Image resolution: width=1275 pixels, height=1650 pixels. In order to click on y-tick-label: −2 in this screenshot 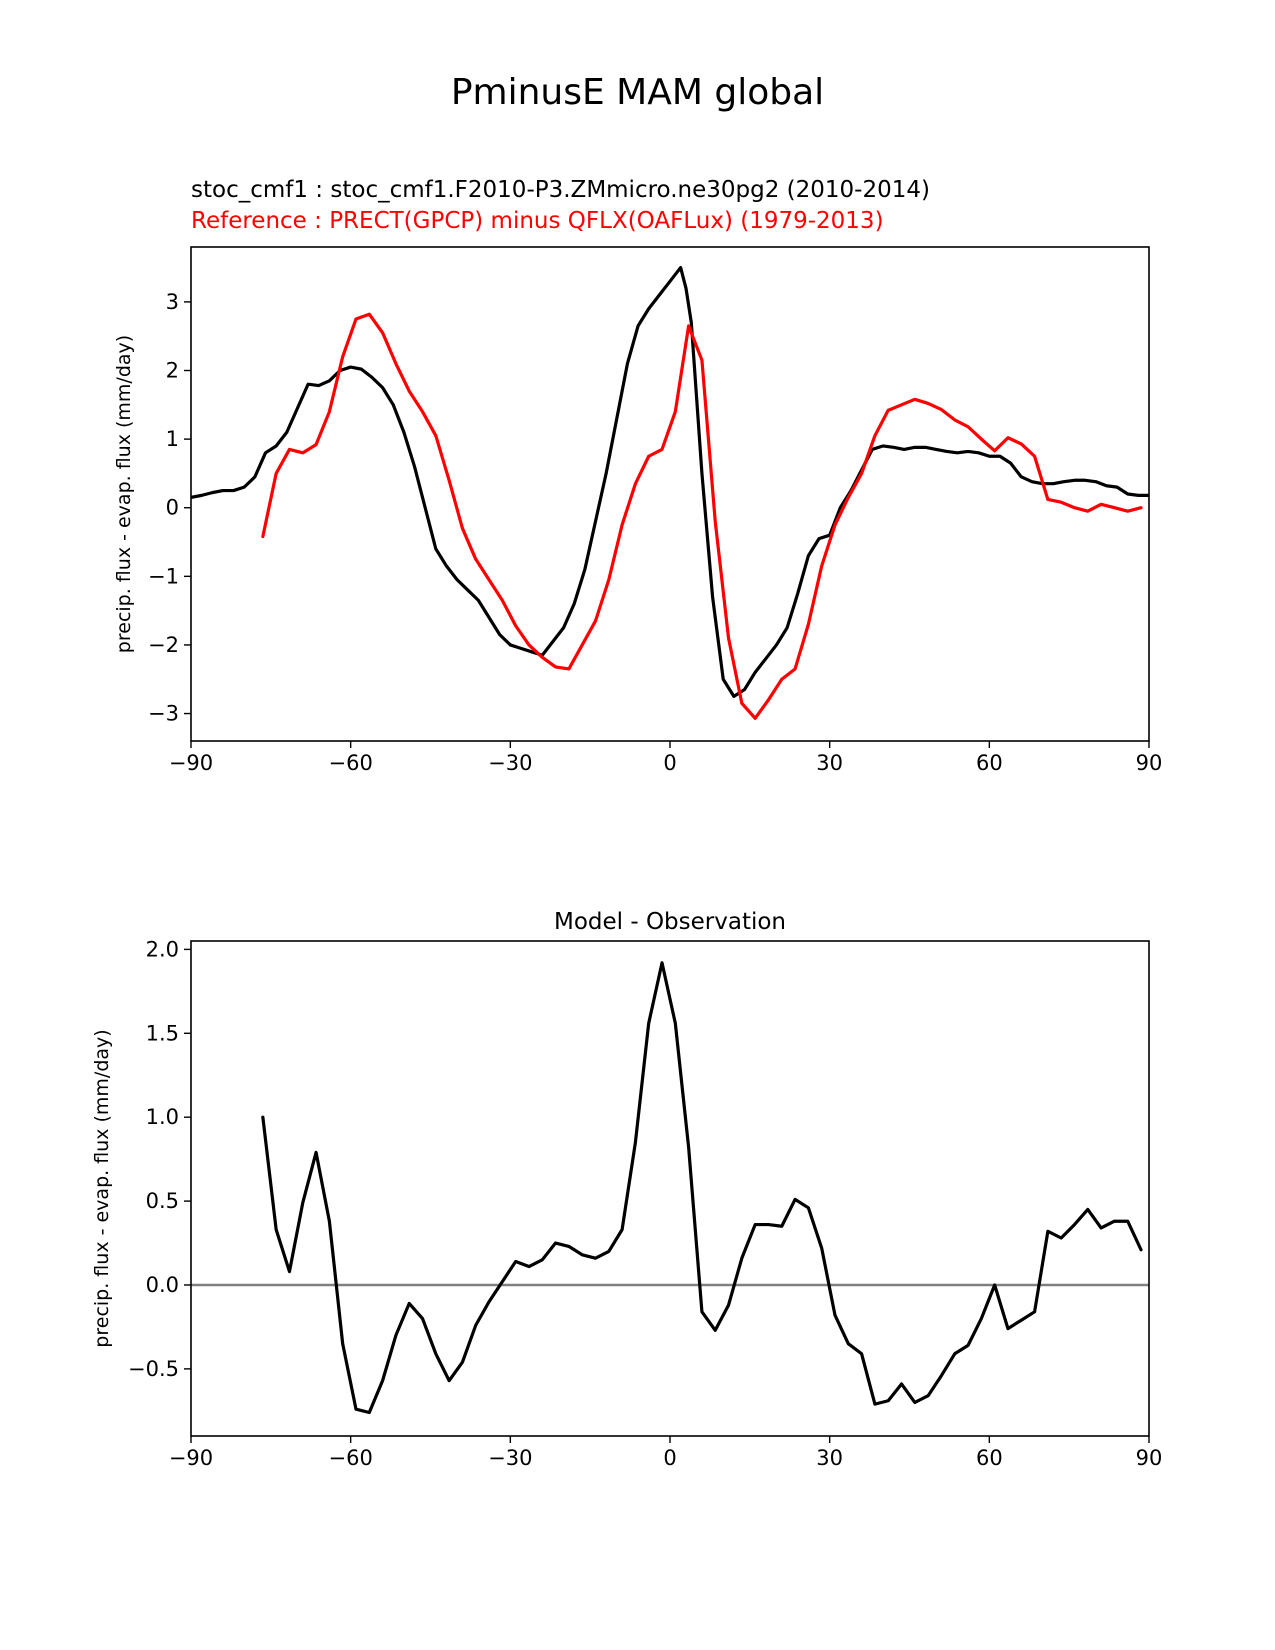, I will do `click(163, 645)`.